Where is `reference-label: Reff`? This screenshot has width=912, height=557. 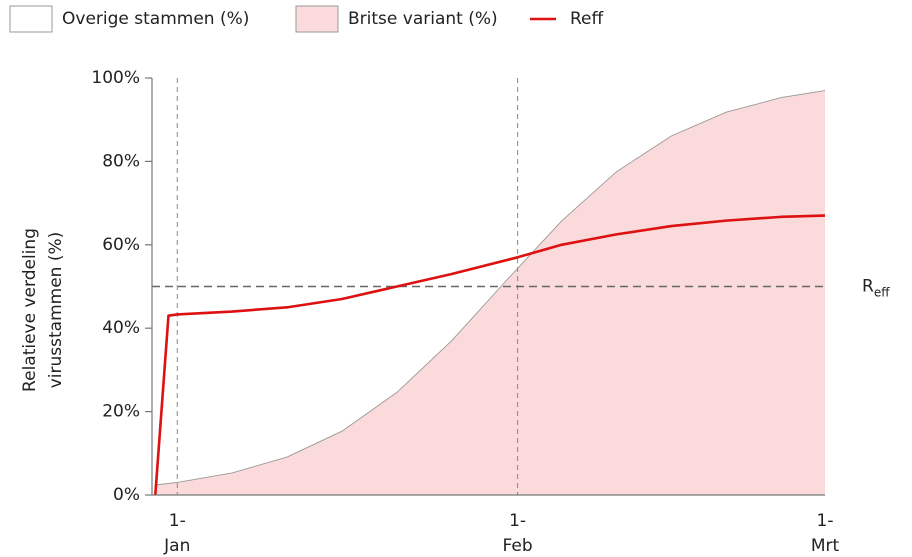 reference-label: Reff is located at coordinates (876, 288).